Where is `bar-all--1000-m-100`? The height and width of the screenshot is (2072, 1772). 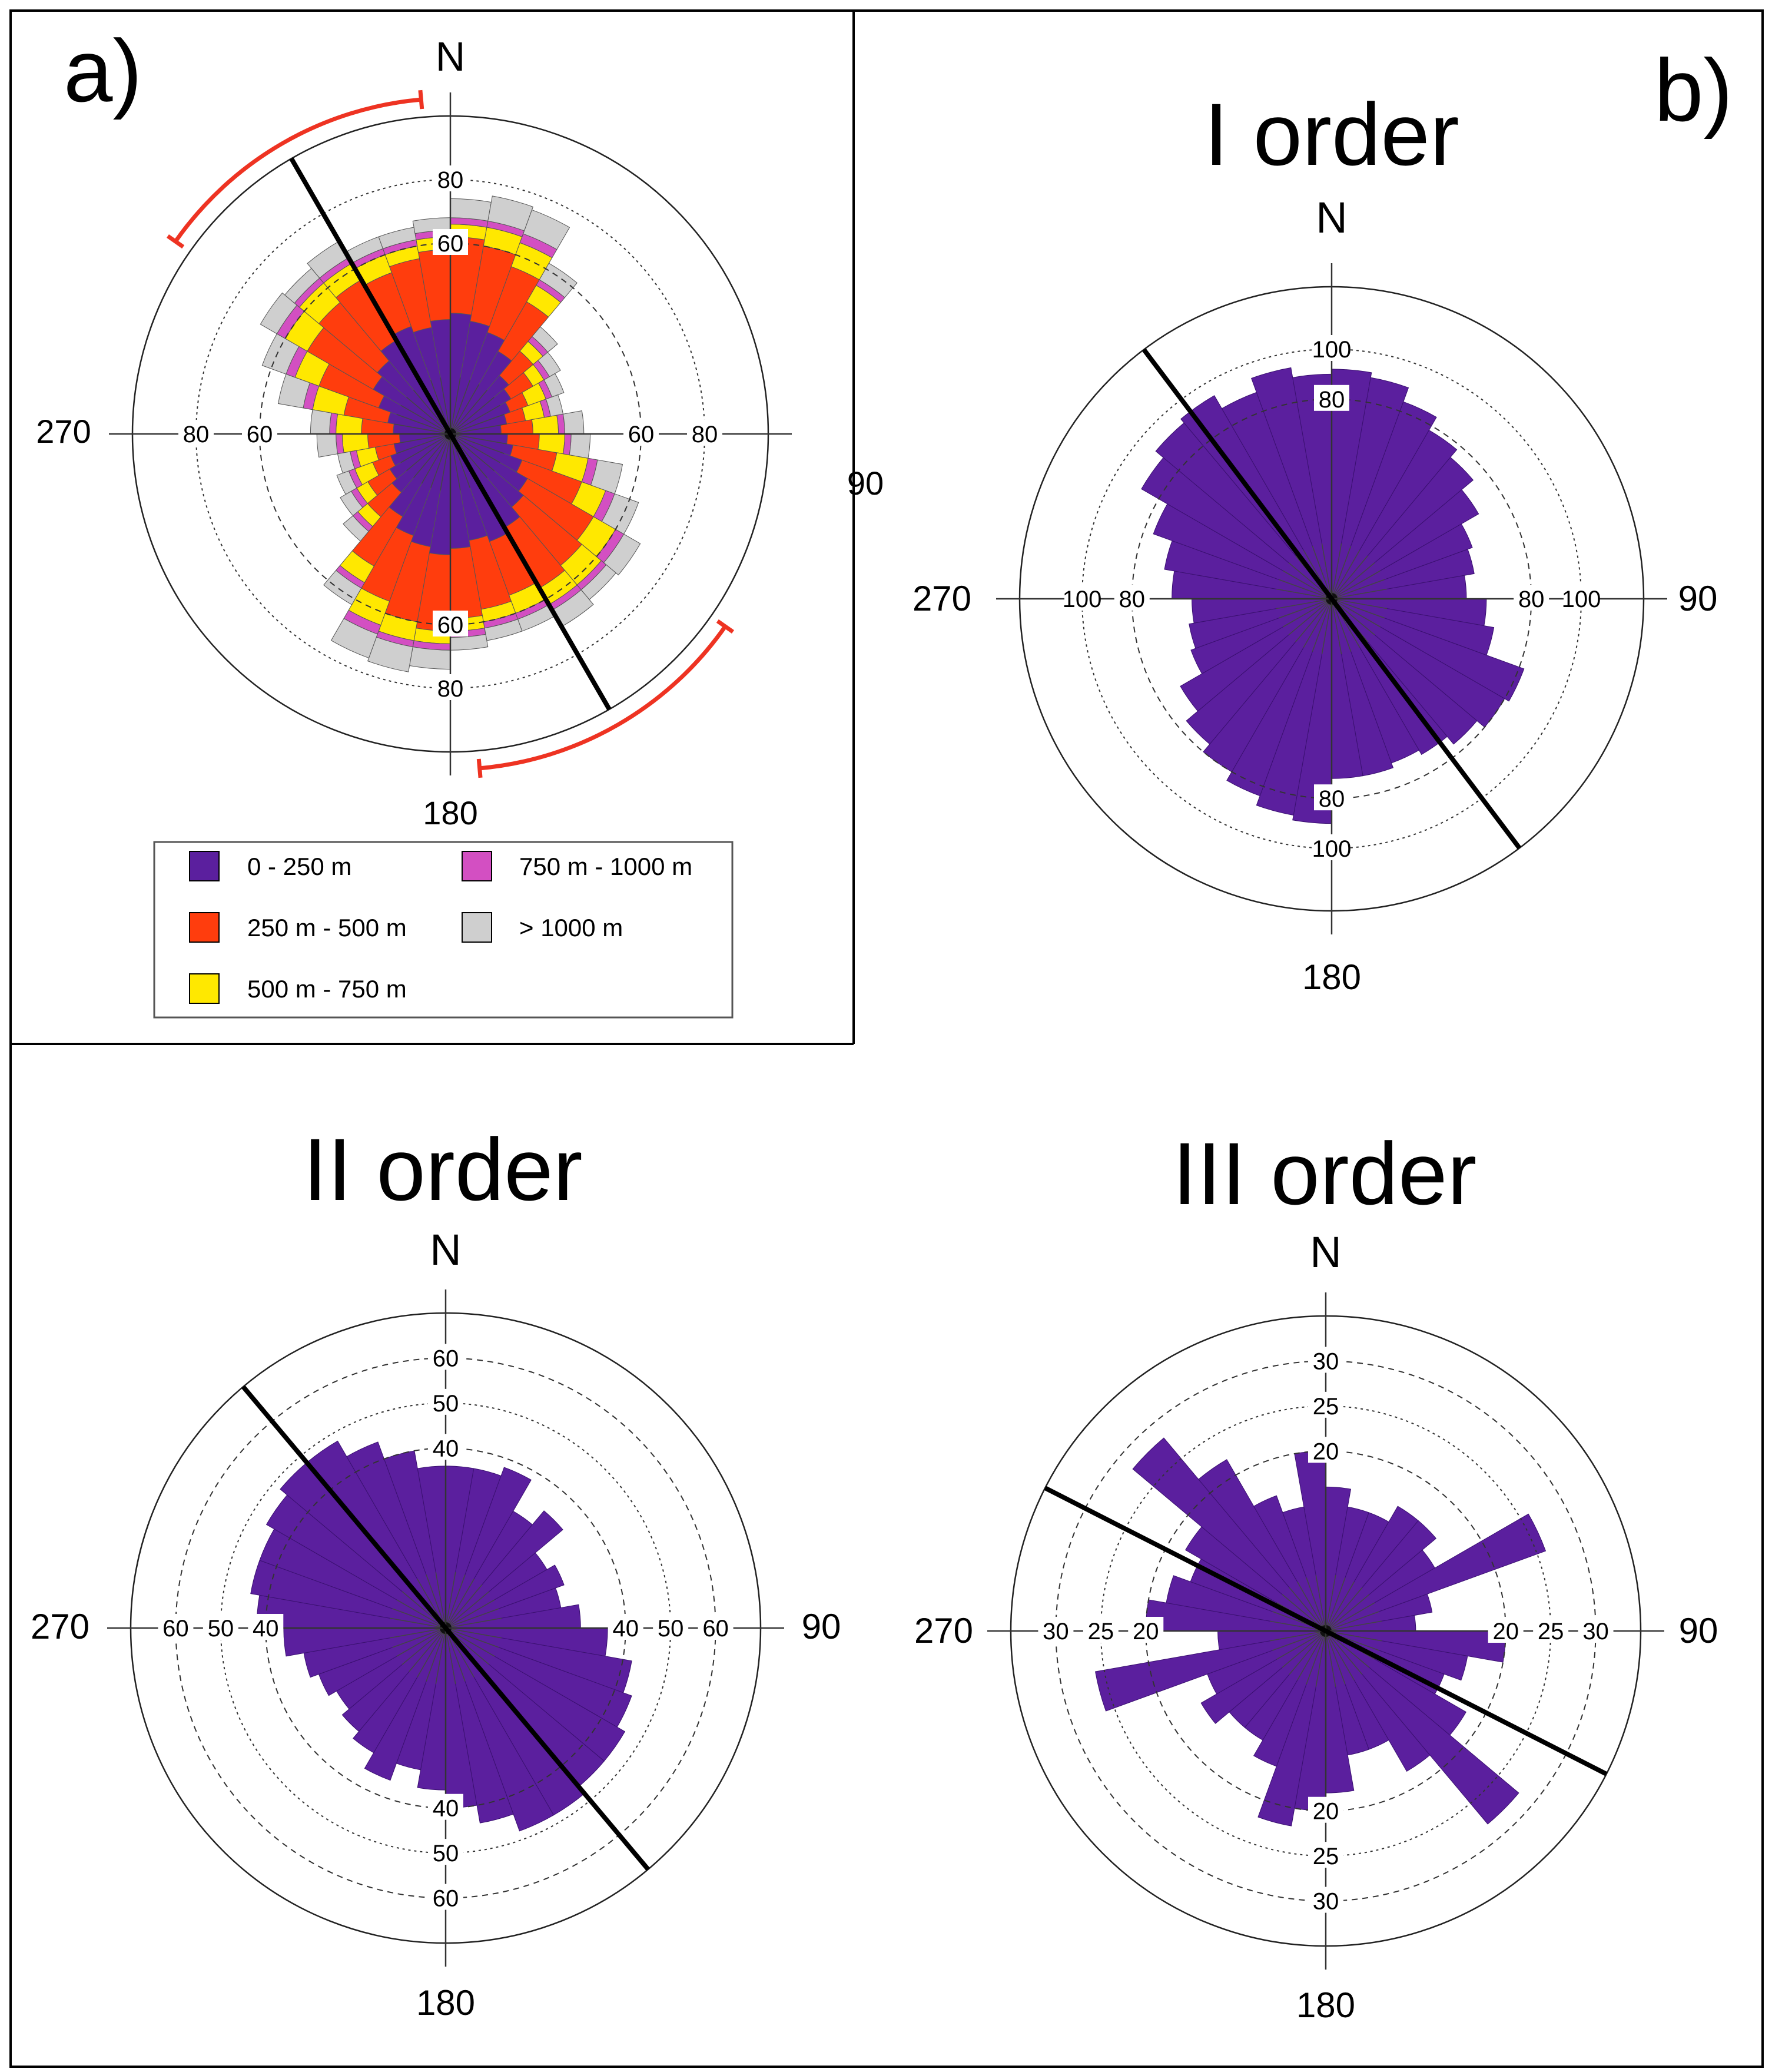
bar-all--1000-m-100 is located at coordinates (606, 477).